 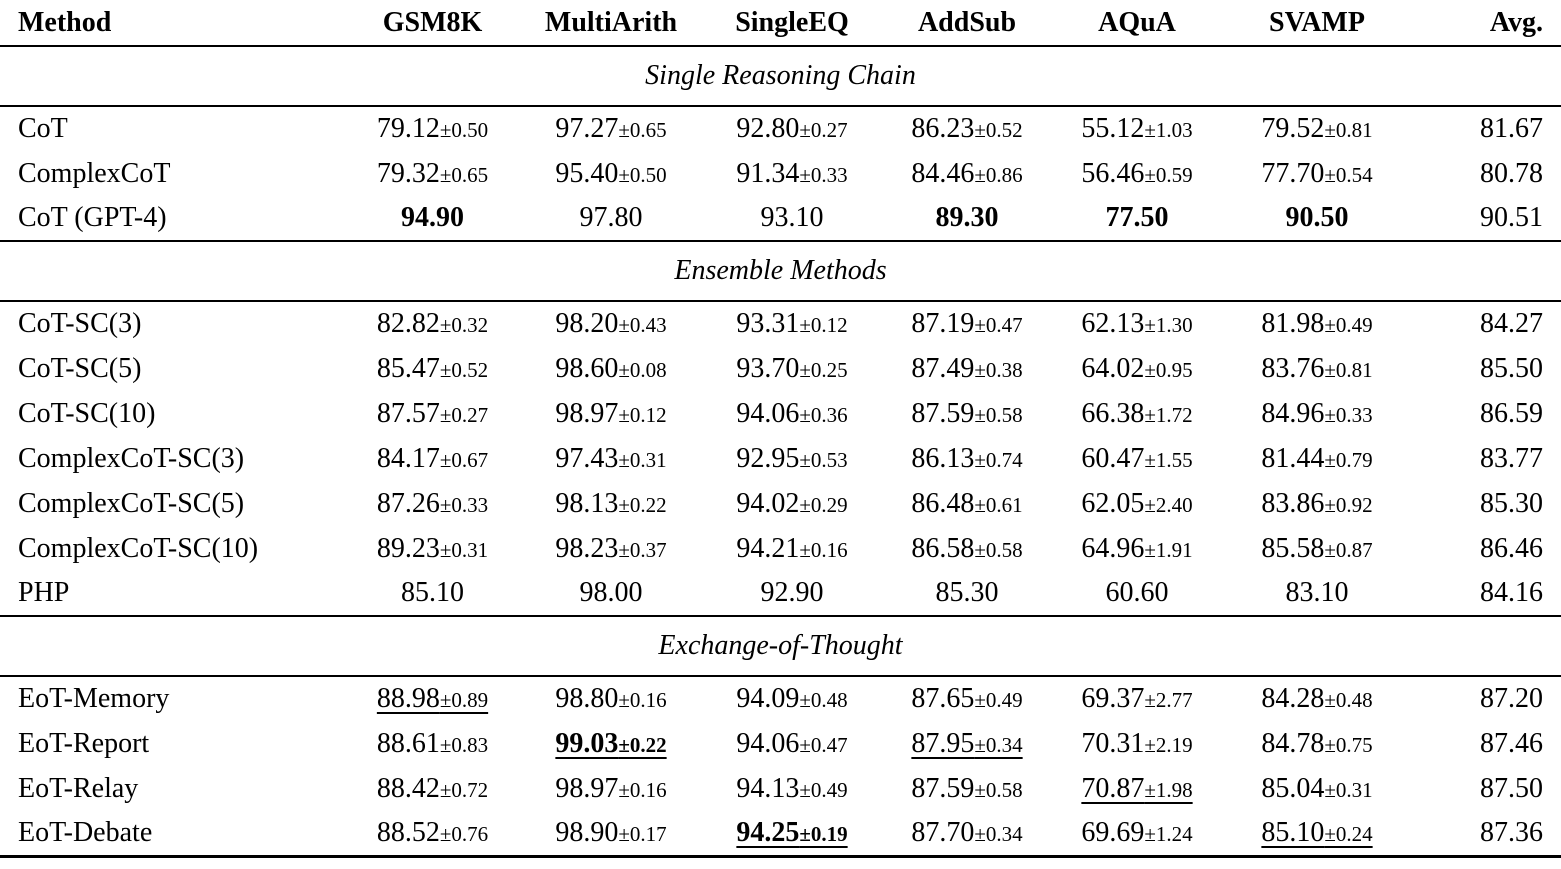 What do you see at coordinates (1317, 368) in the screenshot?
I see `value-cell: 83.76±0.81` at bounding box center [1317, 368].